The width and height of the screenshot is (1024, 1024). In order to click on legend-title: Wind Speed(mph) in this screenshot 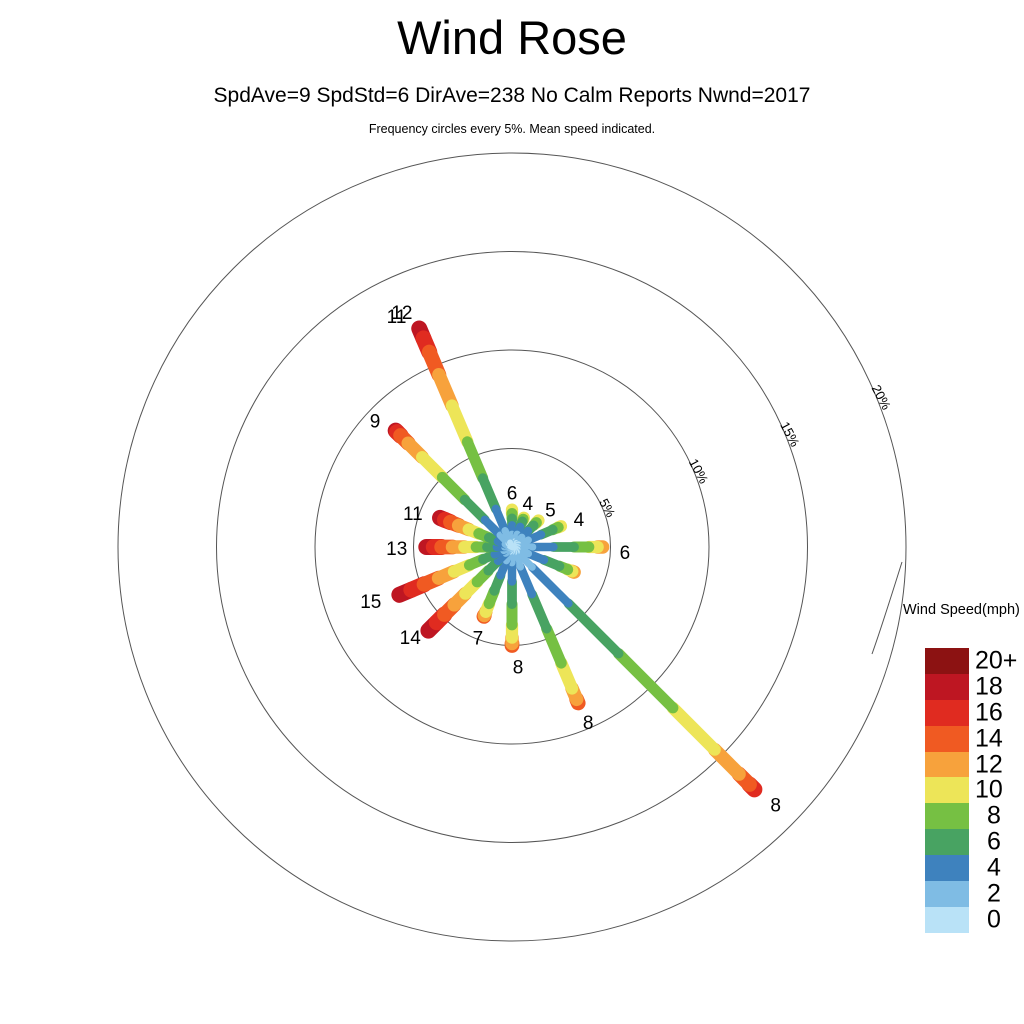, I will do `click(961, 610)`.